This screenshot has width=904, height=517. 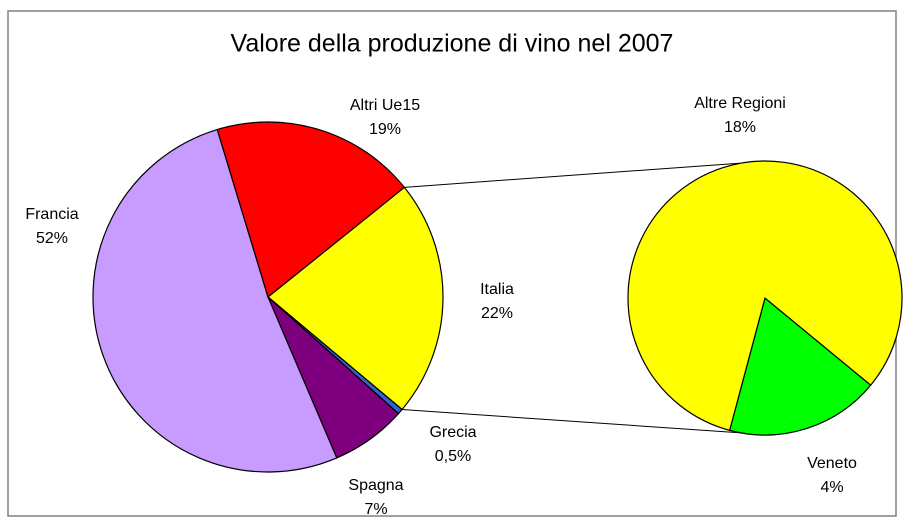 I want to click on slice-value-label: 4%, so click(x=831, y=487).